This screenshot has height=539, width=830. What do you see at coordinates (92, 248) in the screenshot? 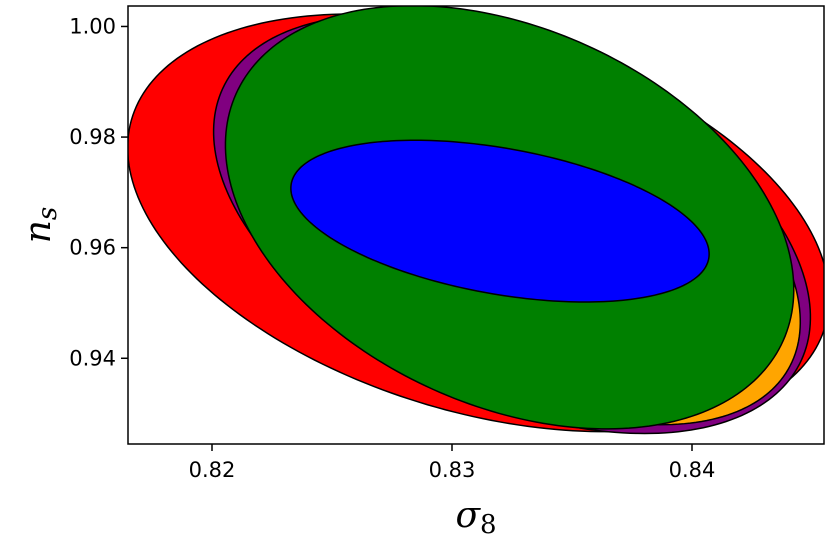
I see `y-tick-label: 0.96` at bounding box center [92, 248].